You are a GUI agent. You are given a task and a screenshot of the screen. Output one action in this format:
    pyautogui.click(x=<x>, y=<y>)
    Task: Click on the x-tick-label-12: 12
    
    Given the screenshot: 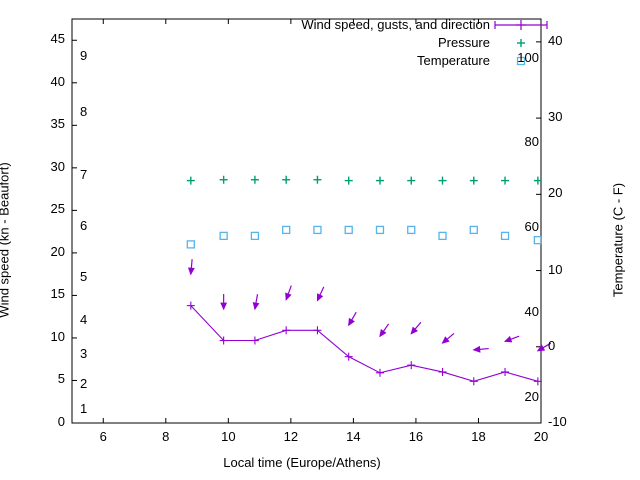 What is the action you would take?
    pyautogui.click(x=291, y=436)
    